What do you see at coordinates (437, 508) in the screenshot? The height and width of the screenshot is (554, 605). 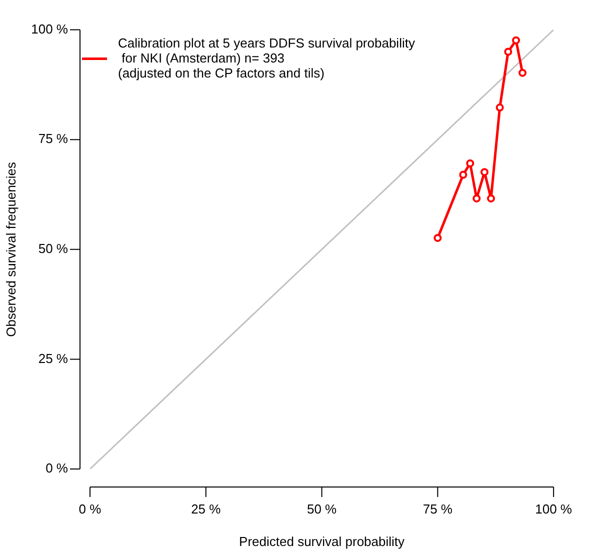 I see `x-tick-label: 75 %` at bounding box center [437, 508].